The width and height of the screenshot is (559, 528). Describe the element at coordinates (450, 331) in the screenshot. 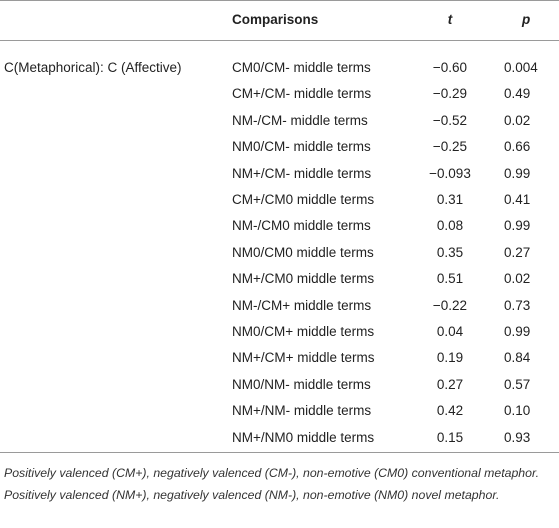

I see `t-cell: 0.04` at that location.